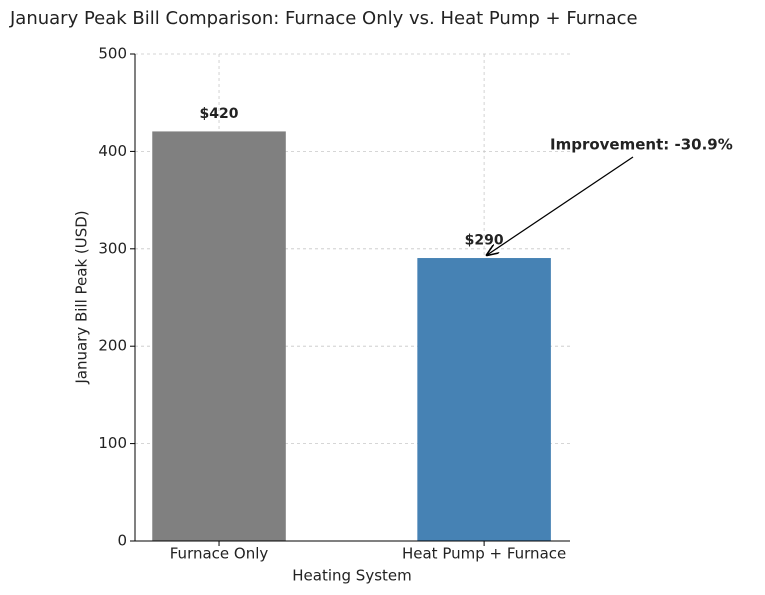 The width and height of the screenshot is (765, 595). Describe the element at coordinates (112, 443) in the screenshot. I see `y-tick-label: 100` at that location.